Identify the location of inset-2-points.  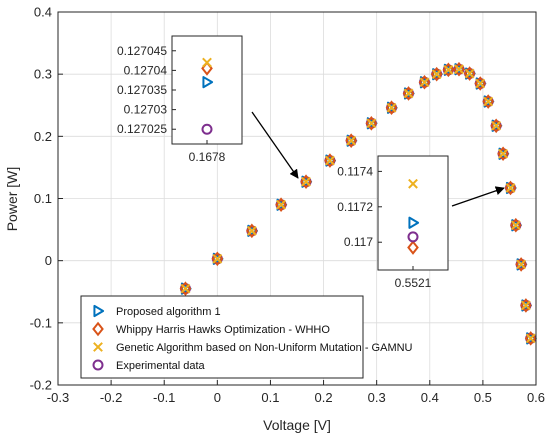
(413, 216).